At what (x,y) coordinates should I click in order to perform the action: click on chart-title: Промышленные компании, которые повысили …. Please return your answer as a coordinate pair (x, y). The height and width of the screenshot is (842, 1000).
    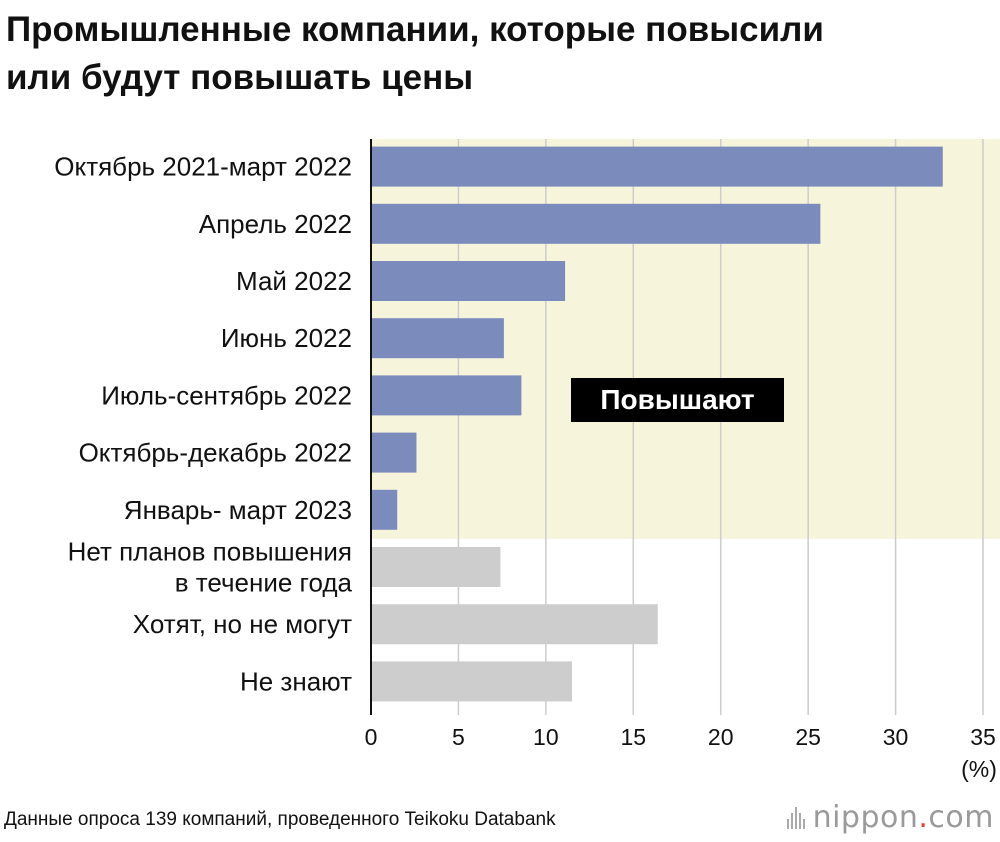
    Looking at the image, I should click on (501, 54).